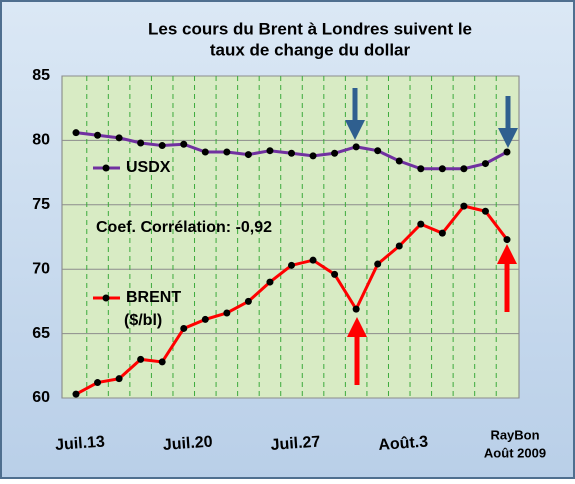 The width and height of the screenshot is (575, 484). Describe the element at coordinates (41, 268) in the screenshot. I see `y-tick-label: 70` at that location.